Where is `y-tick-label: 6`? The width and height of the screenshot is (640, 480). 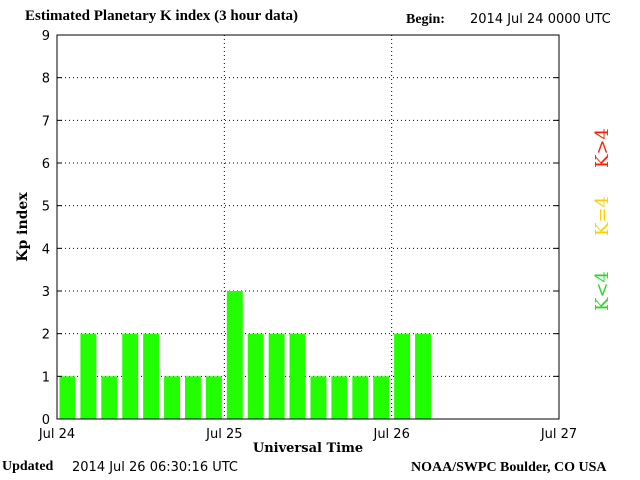 y-tick-label: 6 is located at coordinates (46, 164).